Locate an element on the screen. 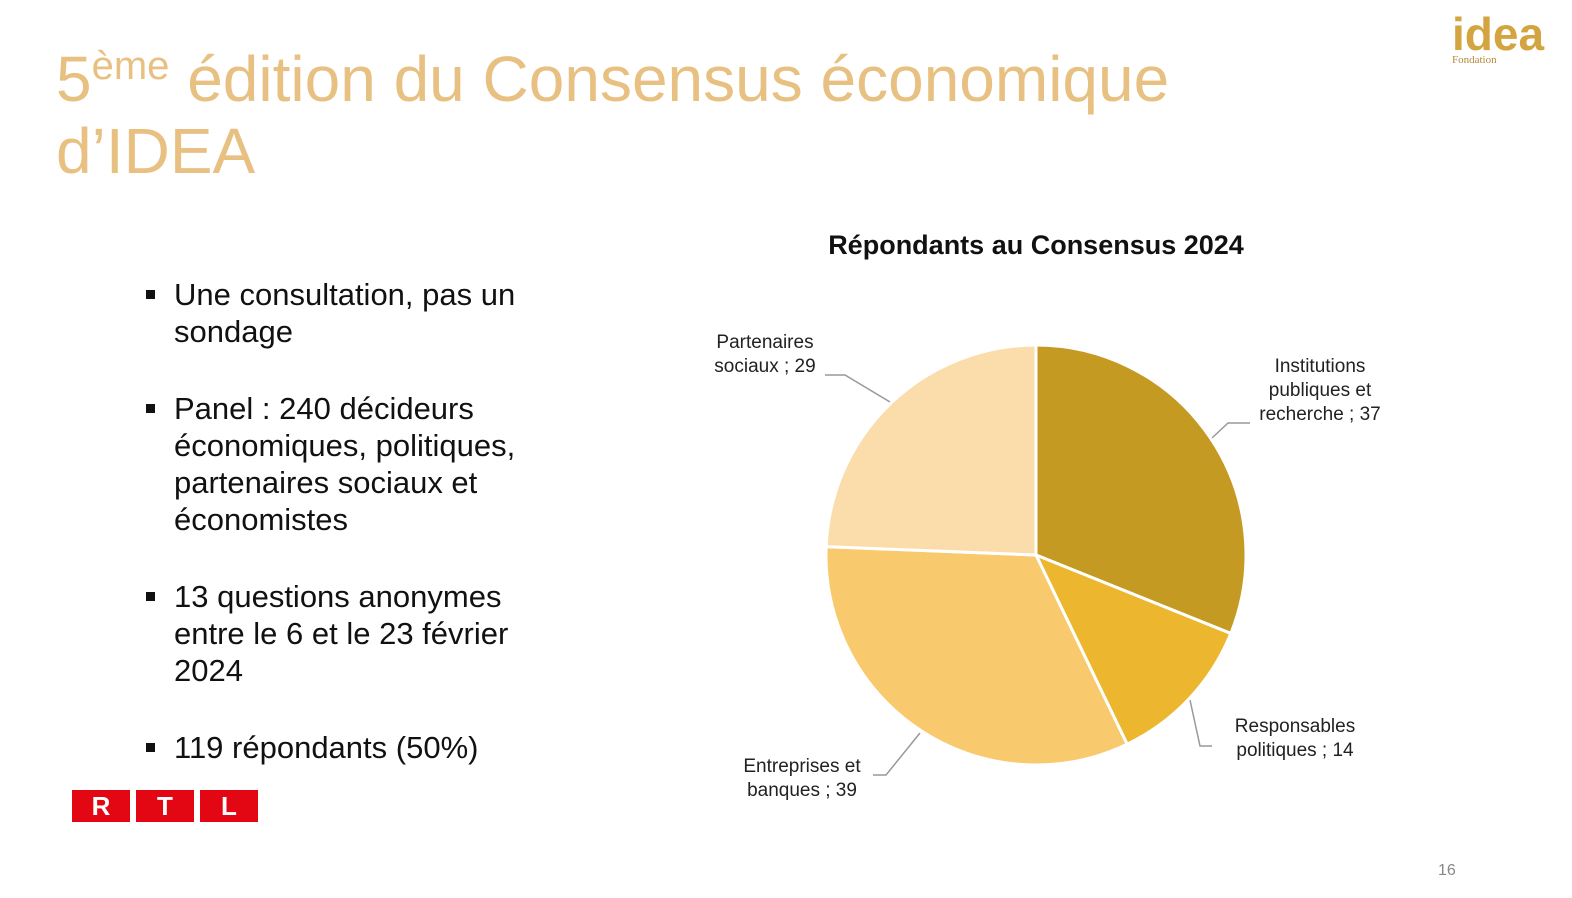  title-sup: ème is located at coordinates (130, 66).